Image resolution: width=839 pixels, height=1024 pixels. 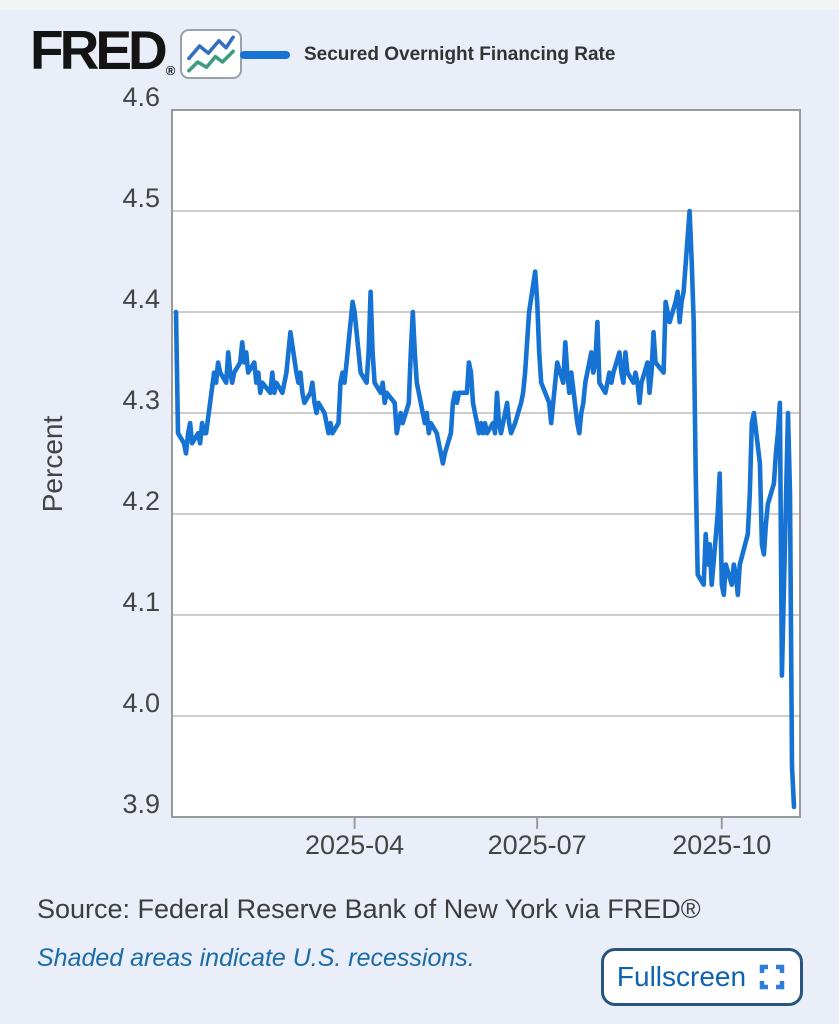 I want to click on y-axis-tick-label: 4.6, so click(x=141, y=97).